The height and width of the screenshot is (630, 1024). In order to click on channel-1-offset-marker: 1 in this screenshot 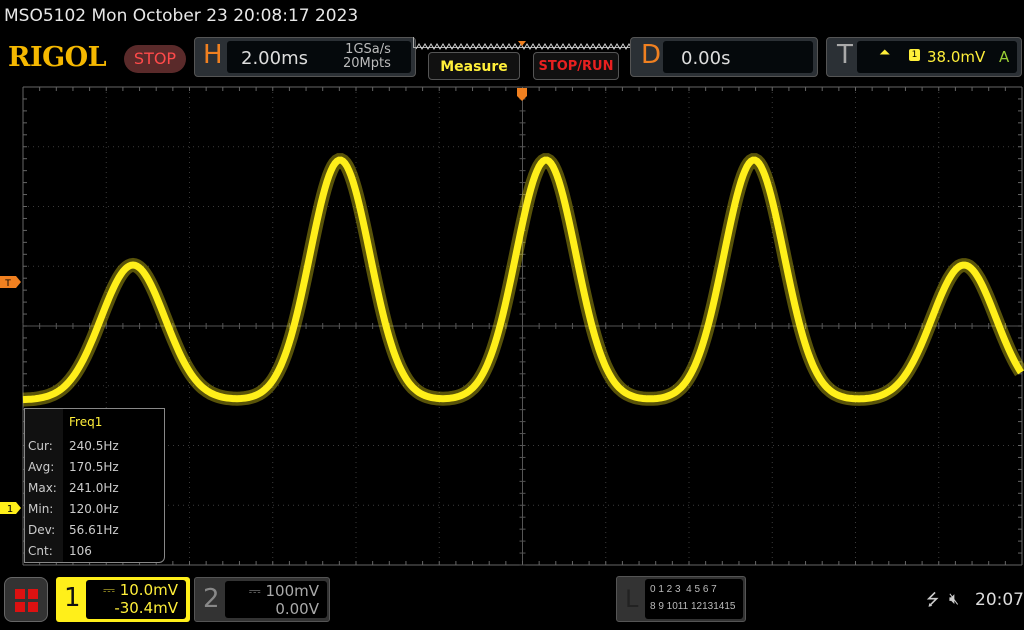, I will do `click(10, 508)`.